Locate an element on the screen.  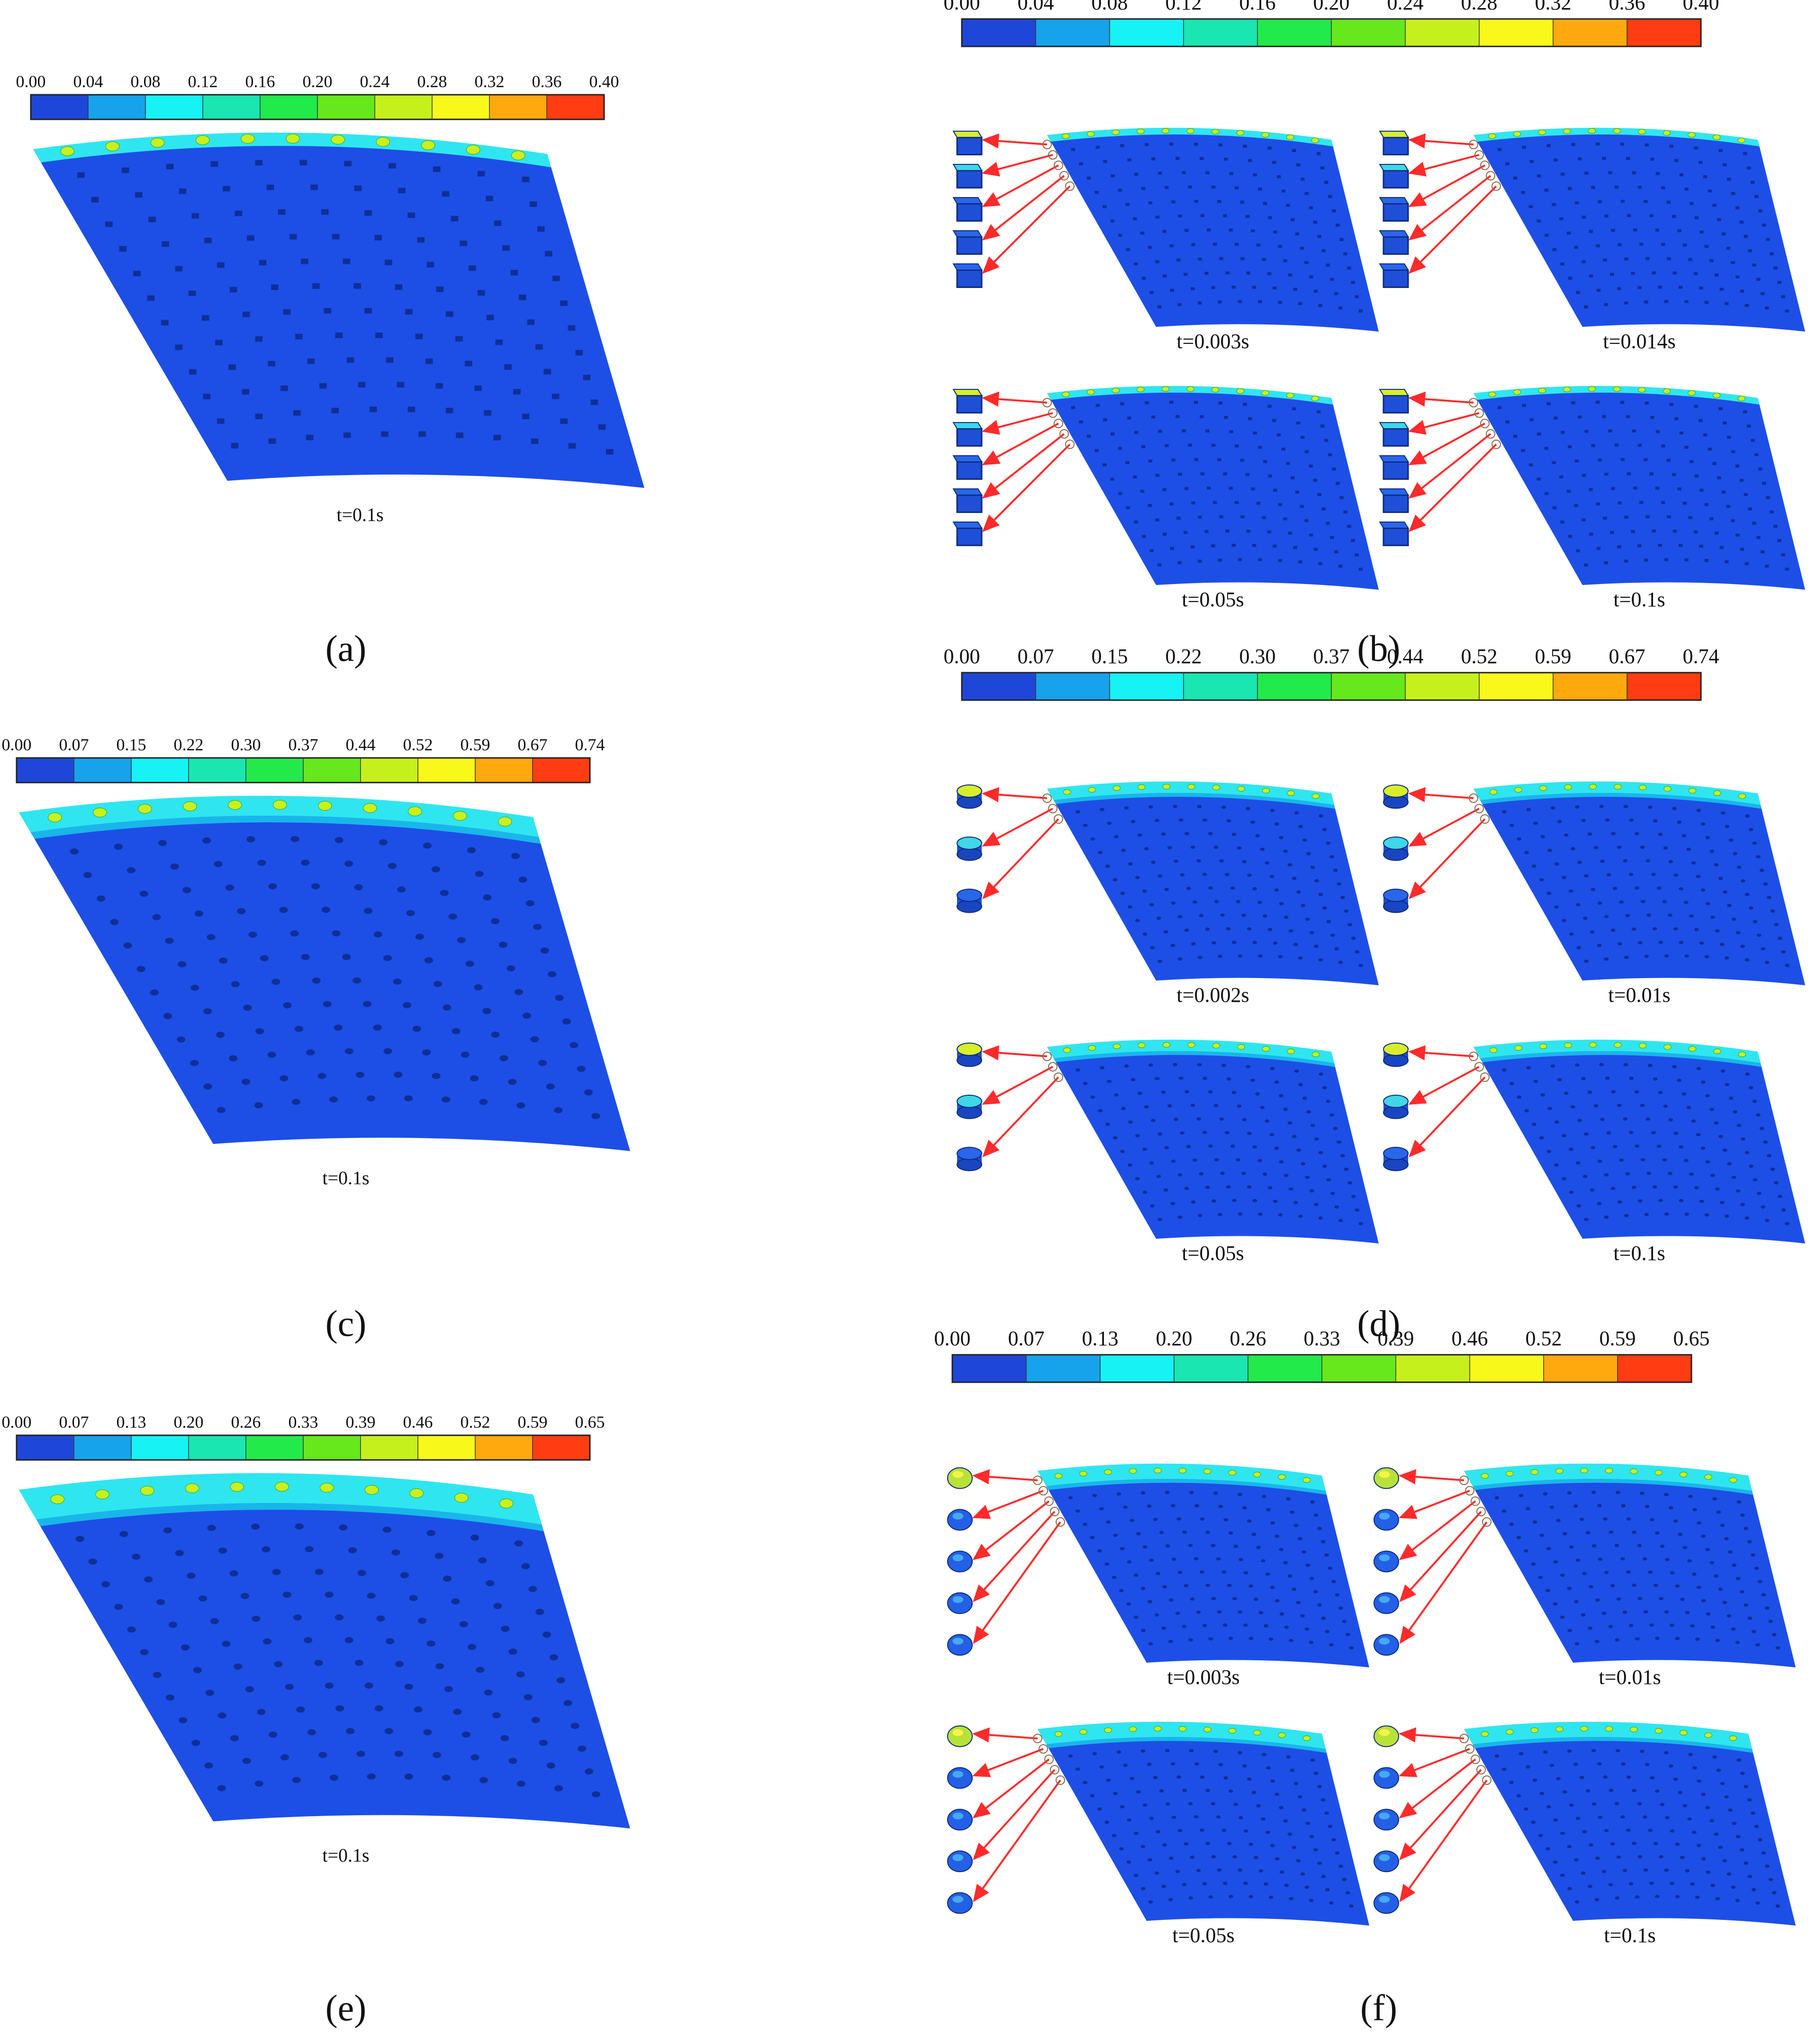
scale-tick-label: 0.12 is located at coordinates (1184, 7).